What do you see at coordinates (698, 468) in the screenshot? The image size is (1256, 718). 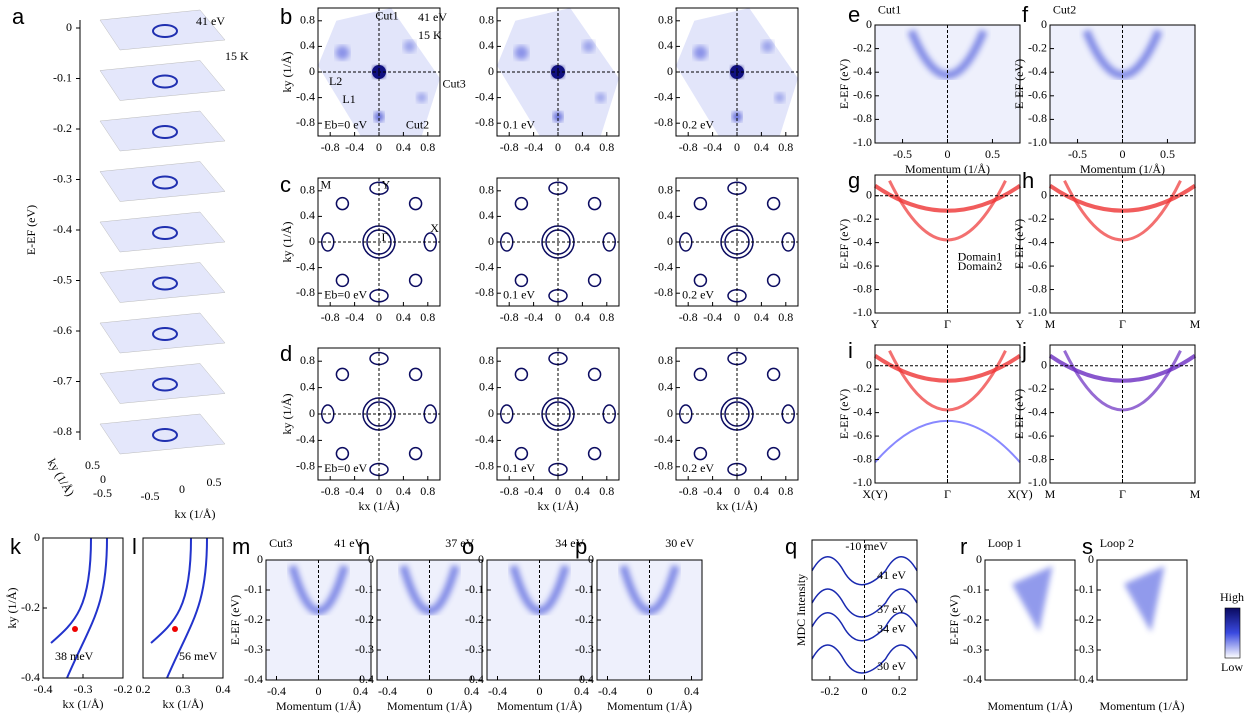 I see `note: 0.2 eV` at bounding box center [698, 468].